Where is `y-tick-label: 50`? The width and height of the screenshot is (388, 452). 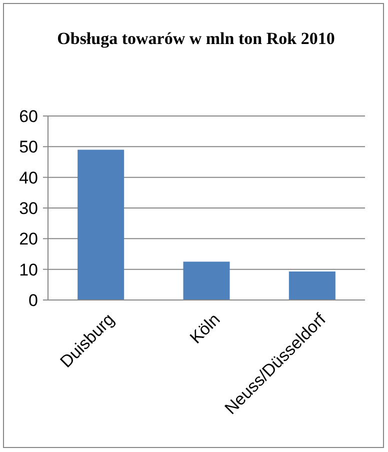
y-tick-label: 50 is located at coordinates (28, 147).